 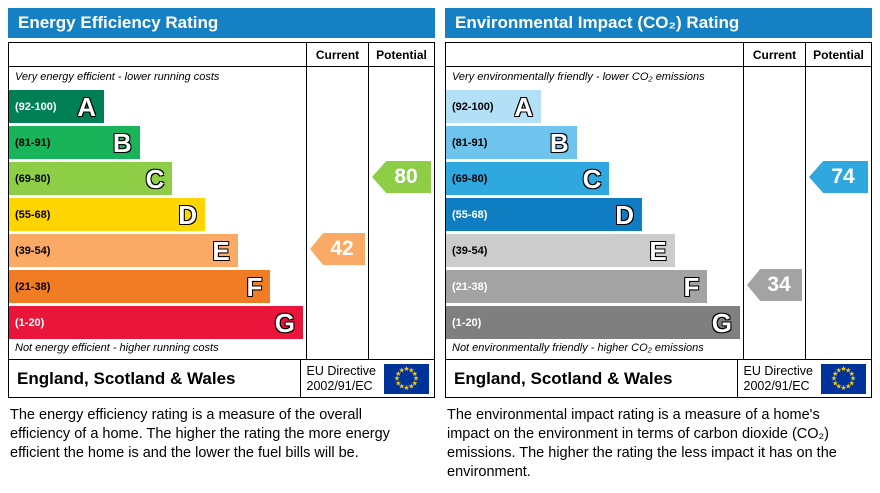 I want to click on eu-directive-line1: EU Directive, so click(x=778, y=370).